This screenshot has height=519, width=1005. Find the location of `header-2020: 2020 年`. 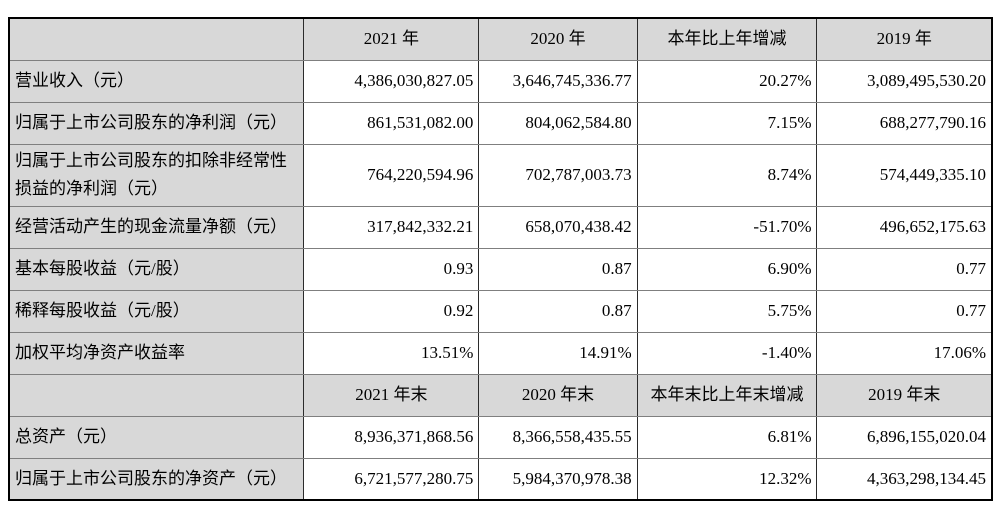

header-2020: 2020 年 is located at coordinates (558, 39).